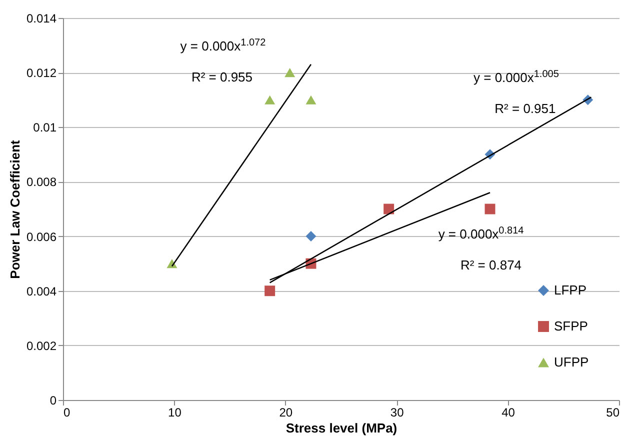  I want to click on annotation: R² = 0.955, so click(222, 76).